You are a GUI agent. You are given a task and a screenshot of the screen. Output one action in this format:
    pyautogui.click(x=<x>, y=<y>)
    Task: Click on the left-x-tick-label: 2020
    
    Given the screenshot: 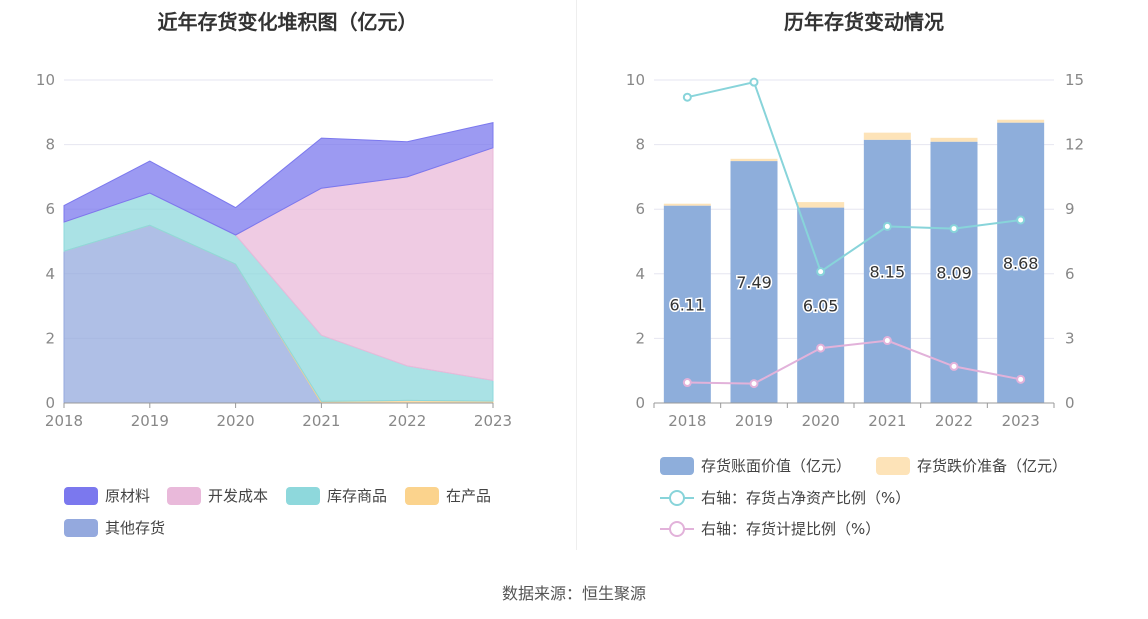 What is the action you would take?
    pyautogui.click(x=236, y=421)
    